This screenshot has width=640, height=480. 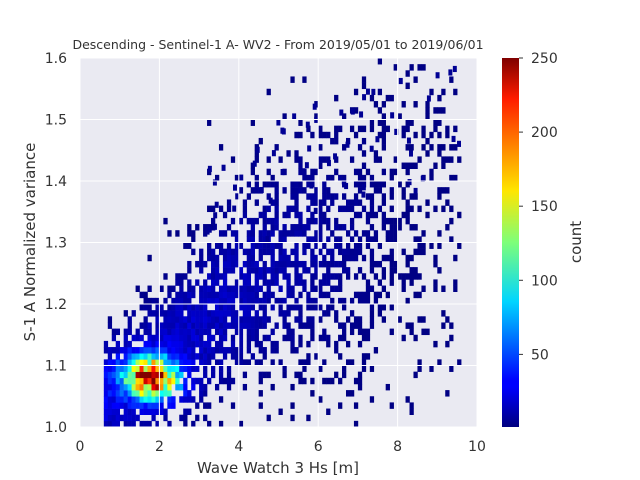 What do you see at coordinates (544, 133) in the screenshot?
I see `colorbar-tick-label: 200` at bounding box center [544, 133].